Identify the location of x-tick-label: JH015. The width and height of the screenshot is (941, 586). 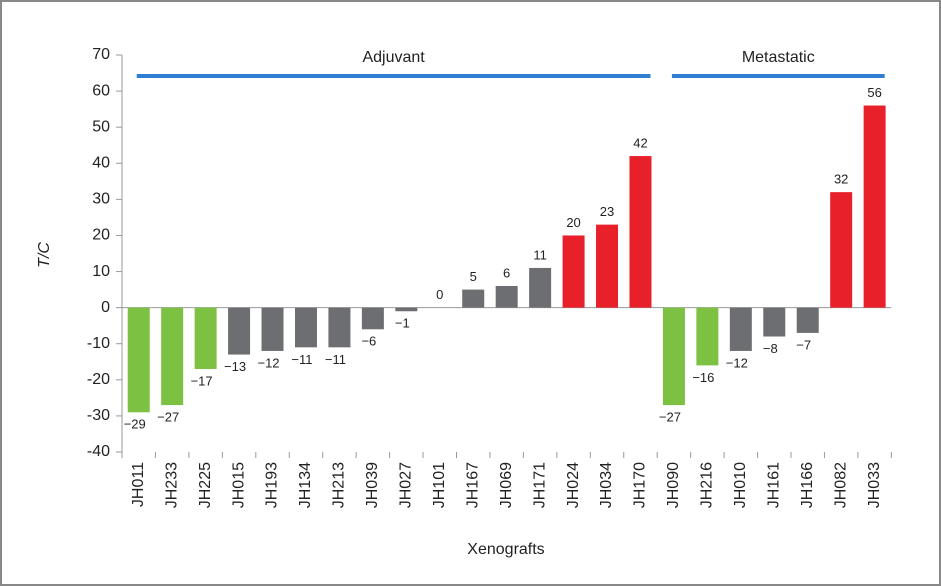
(238, 485).